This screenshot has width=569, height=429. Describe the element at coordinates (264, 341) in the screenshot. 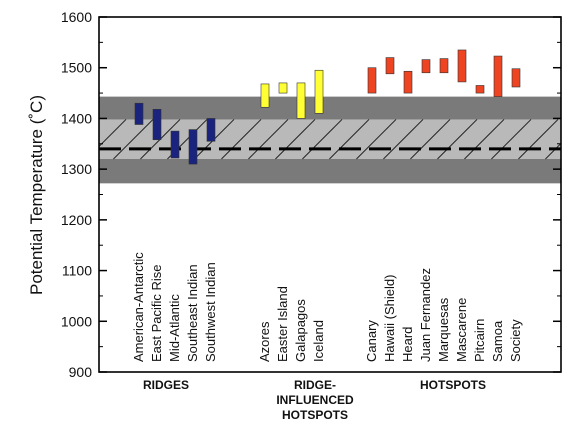

I see `site-label: Azores` at that location.